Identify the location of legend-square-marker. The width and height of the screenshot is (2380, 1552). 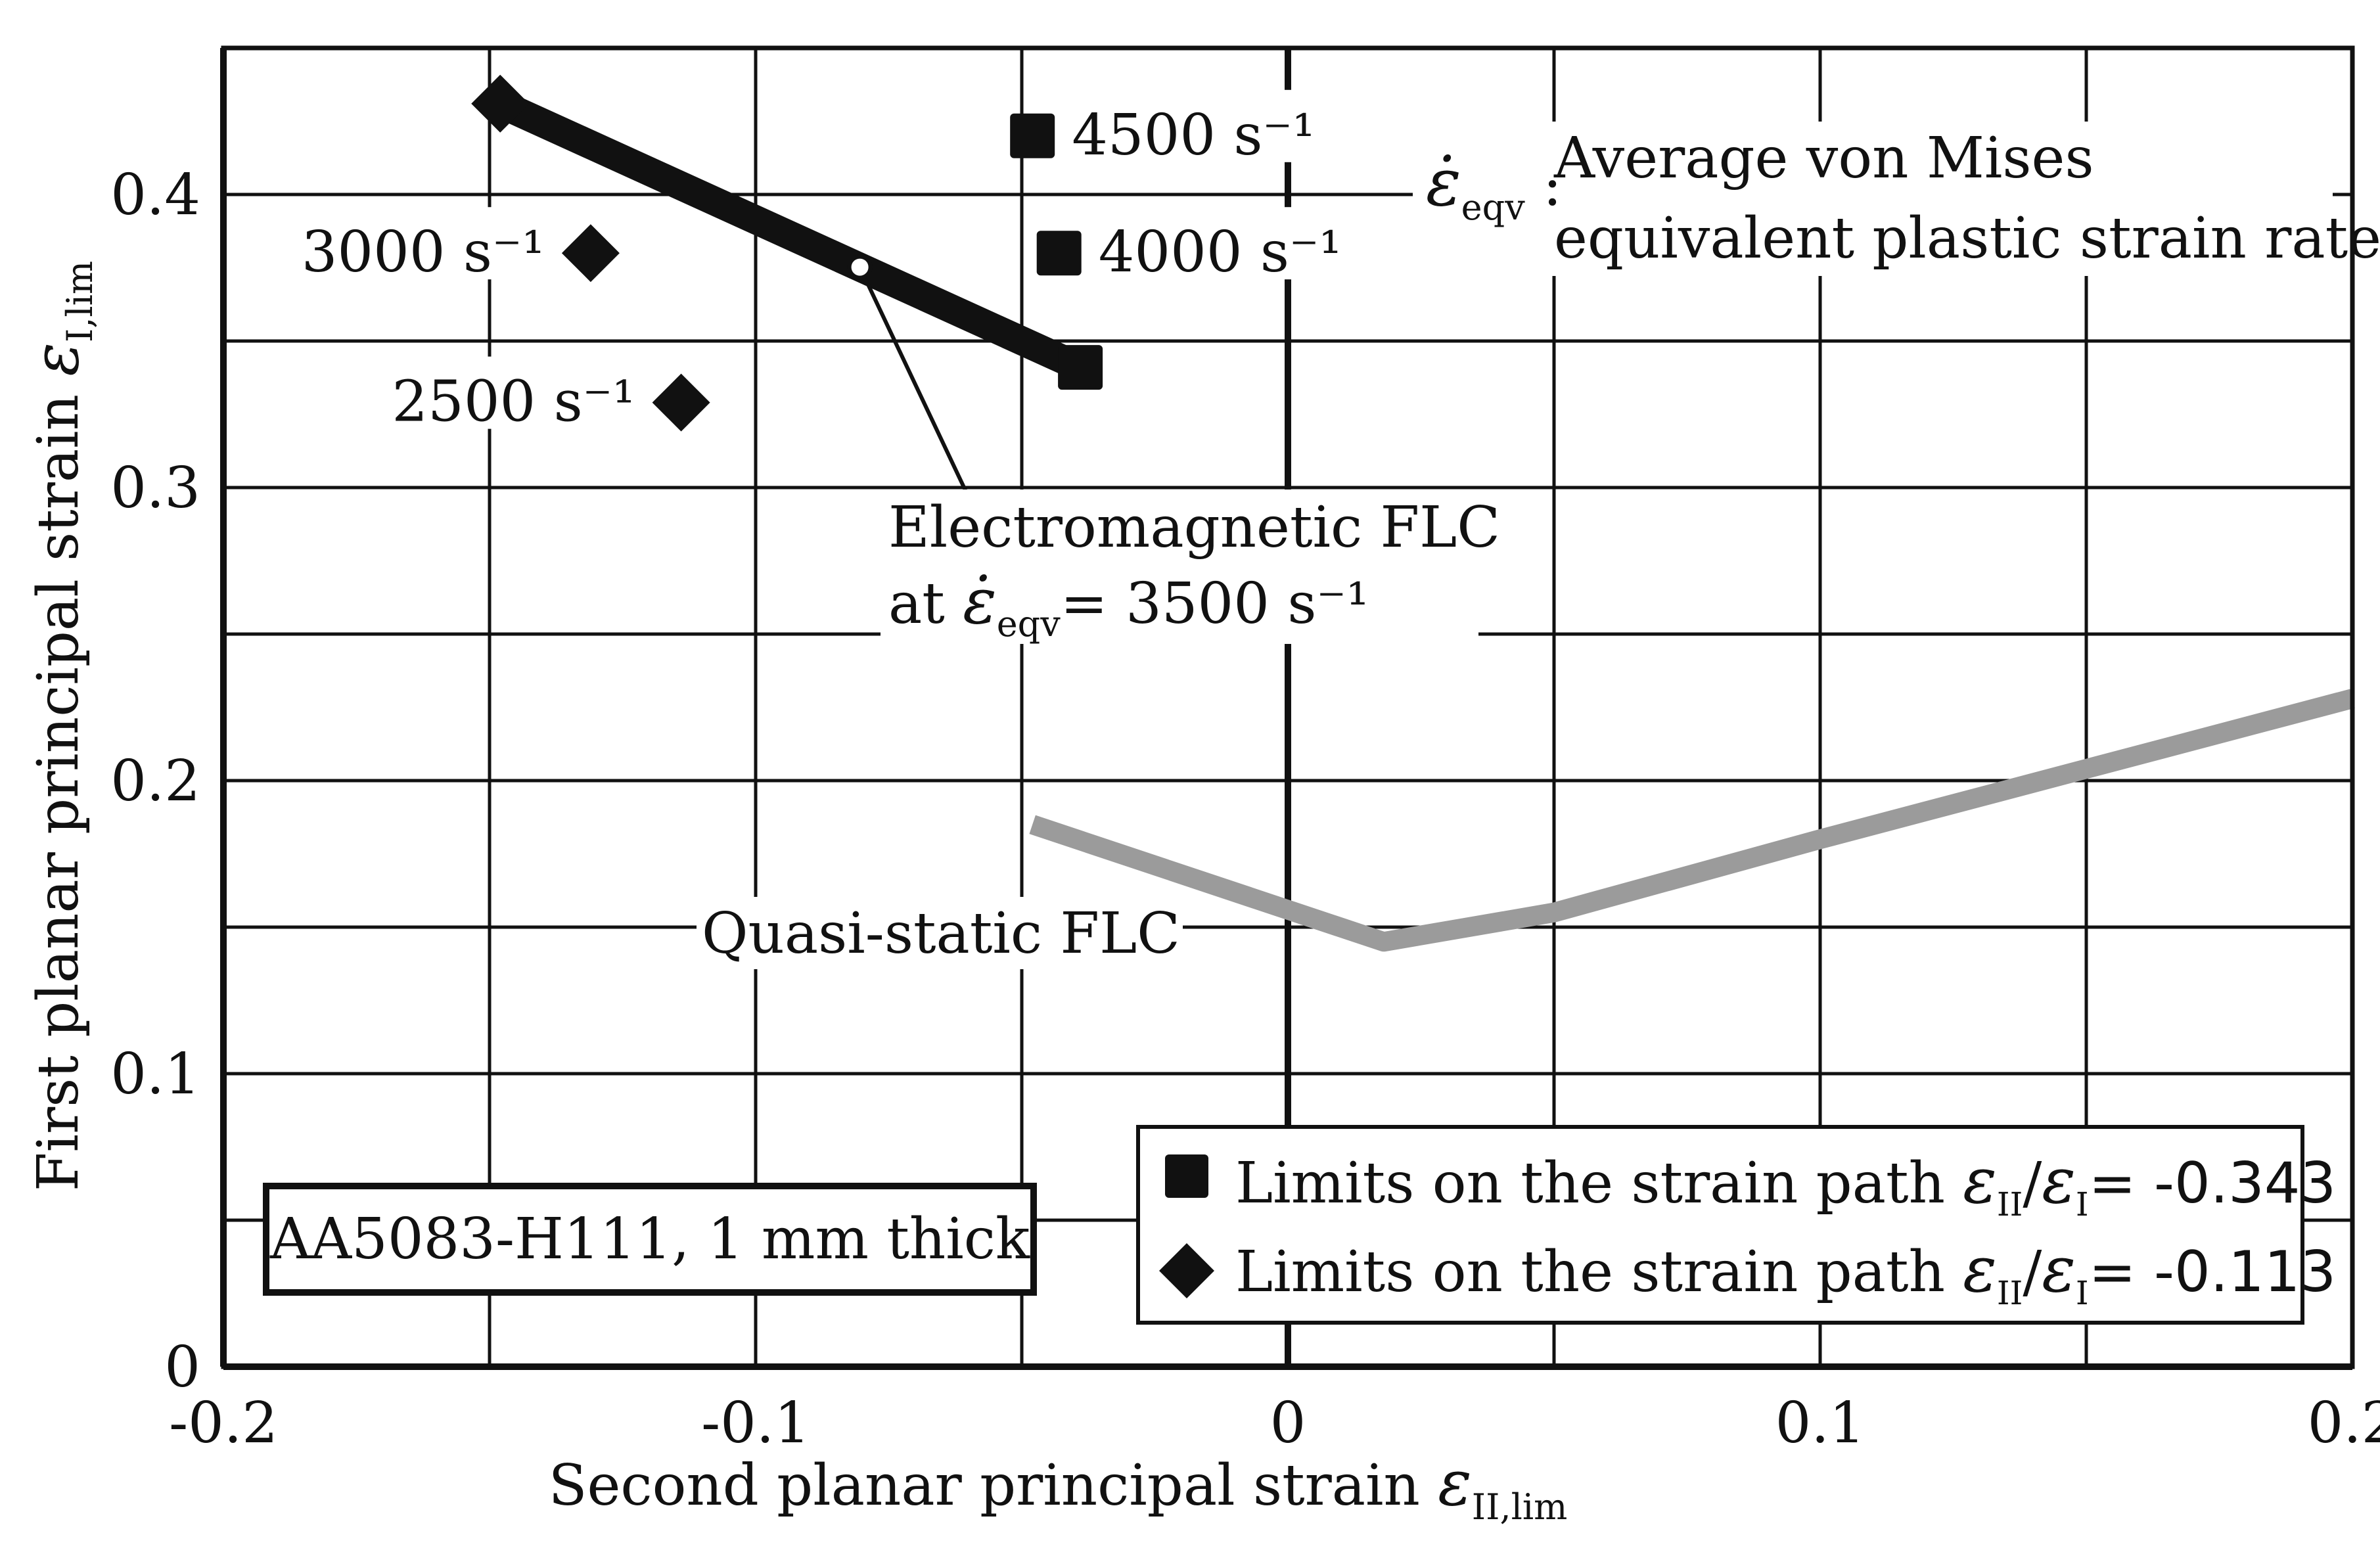
(1186, 1176).